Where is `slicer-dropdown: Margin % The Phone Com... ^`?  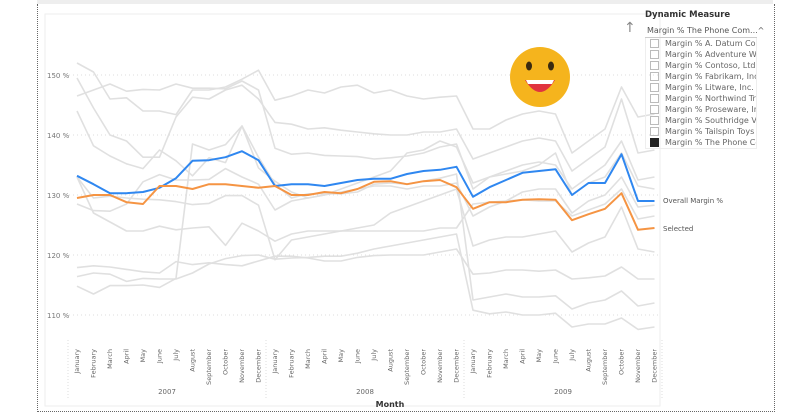
slicer-dropdown: Margin % The Phone Com... ^ is located at coordinates (704, 31).